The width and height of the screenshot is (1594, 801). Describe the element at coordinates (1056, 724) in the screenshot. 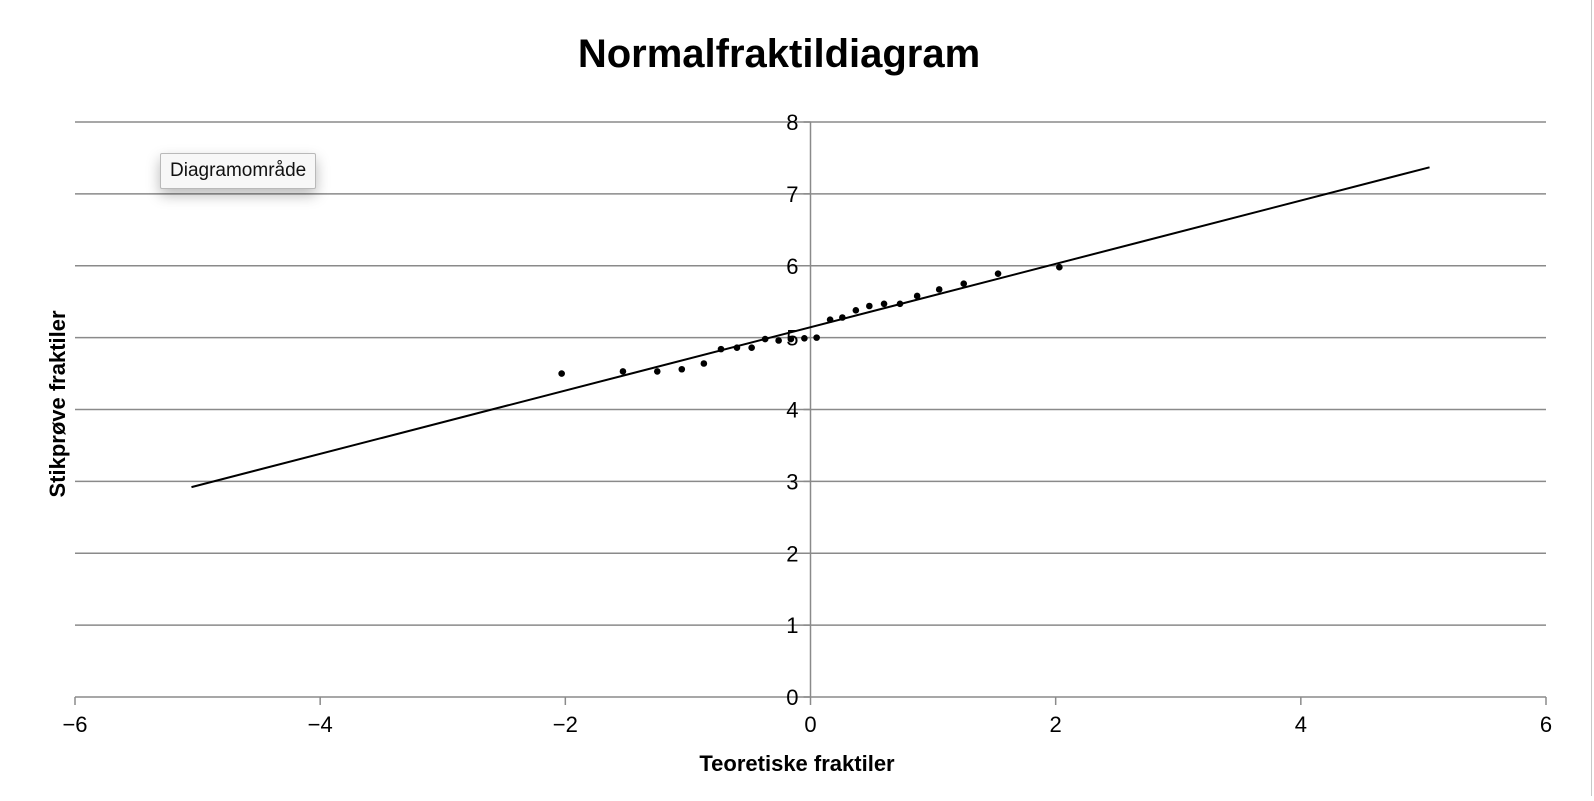

I see `x-tick-label-2: 2` at that location.